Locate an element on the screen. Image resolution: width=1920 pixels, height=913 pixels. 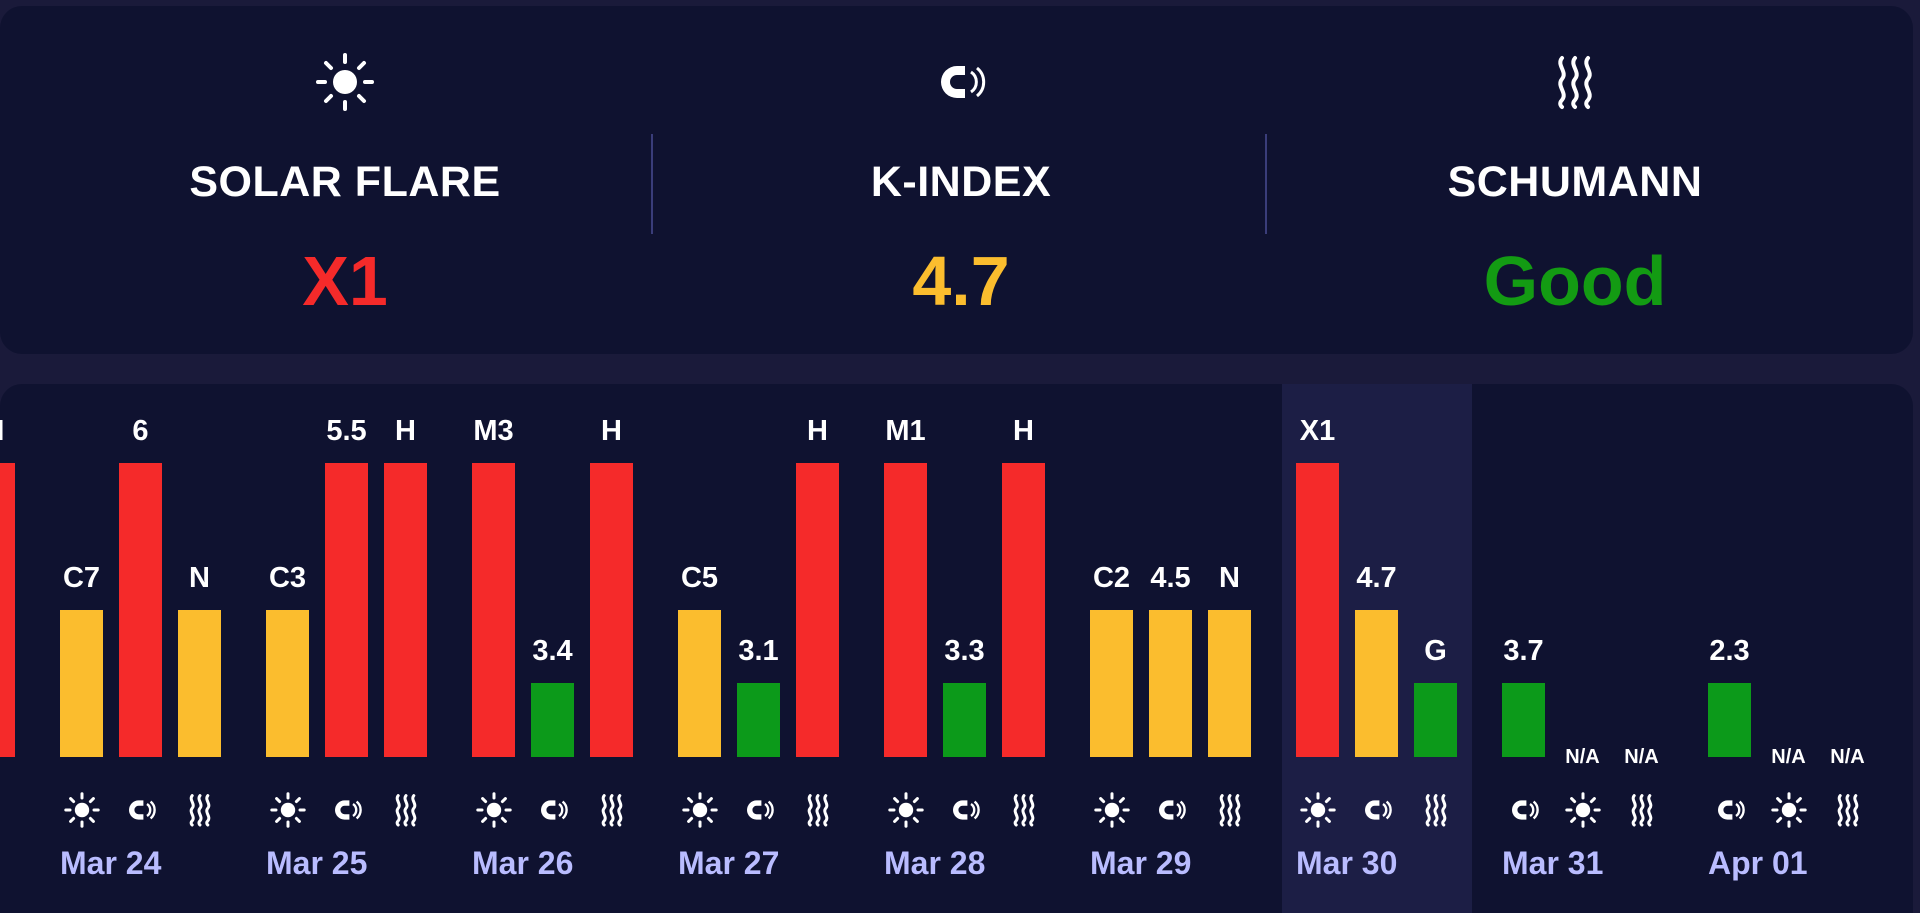
bar-value-label: 3.3 is located at coordinates (964, 651).